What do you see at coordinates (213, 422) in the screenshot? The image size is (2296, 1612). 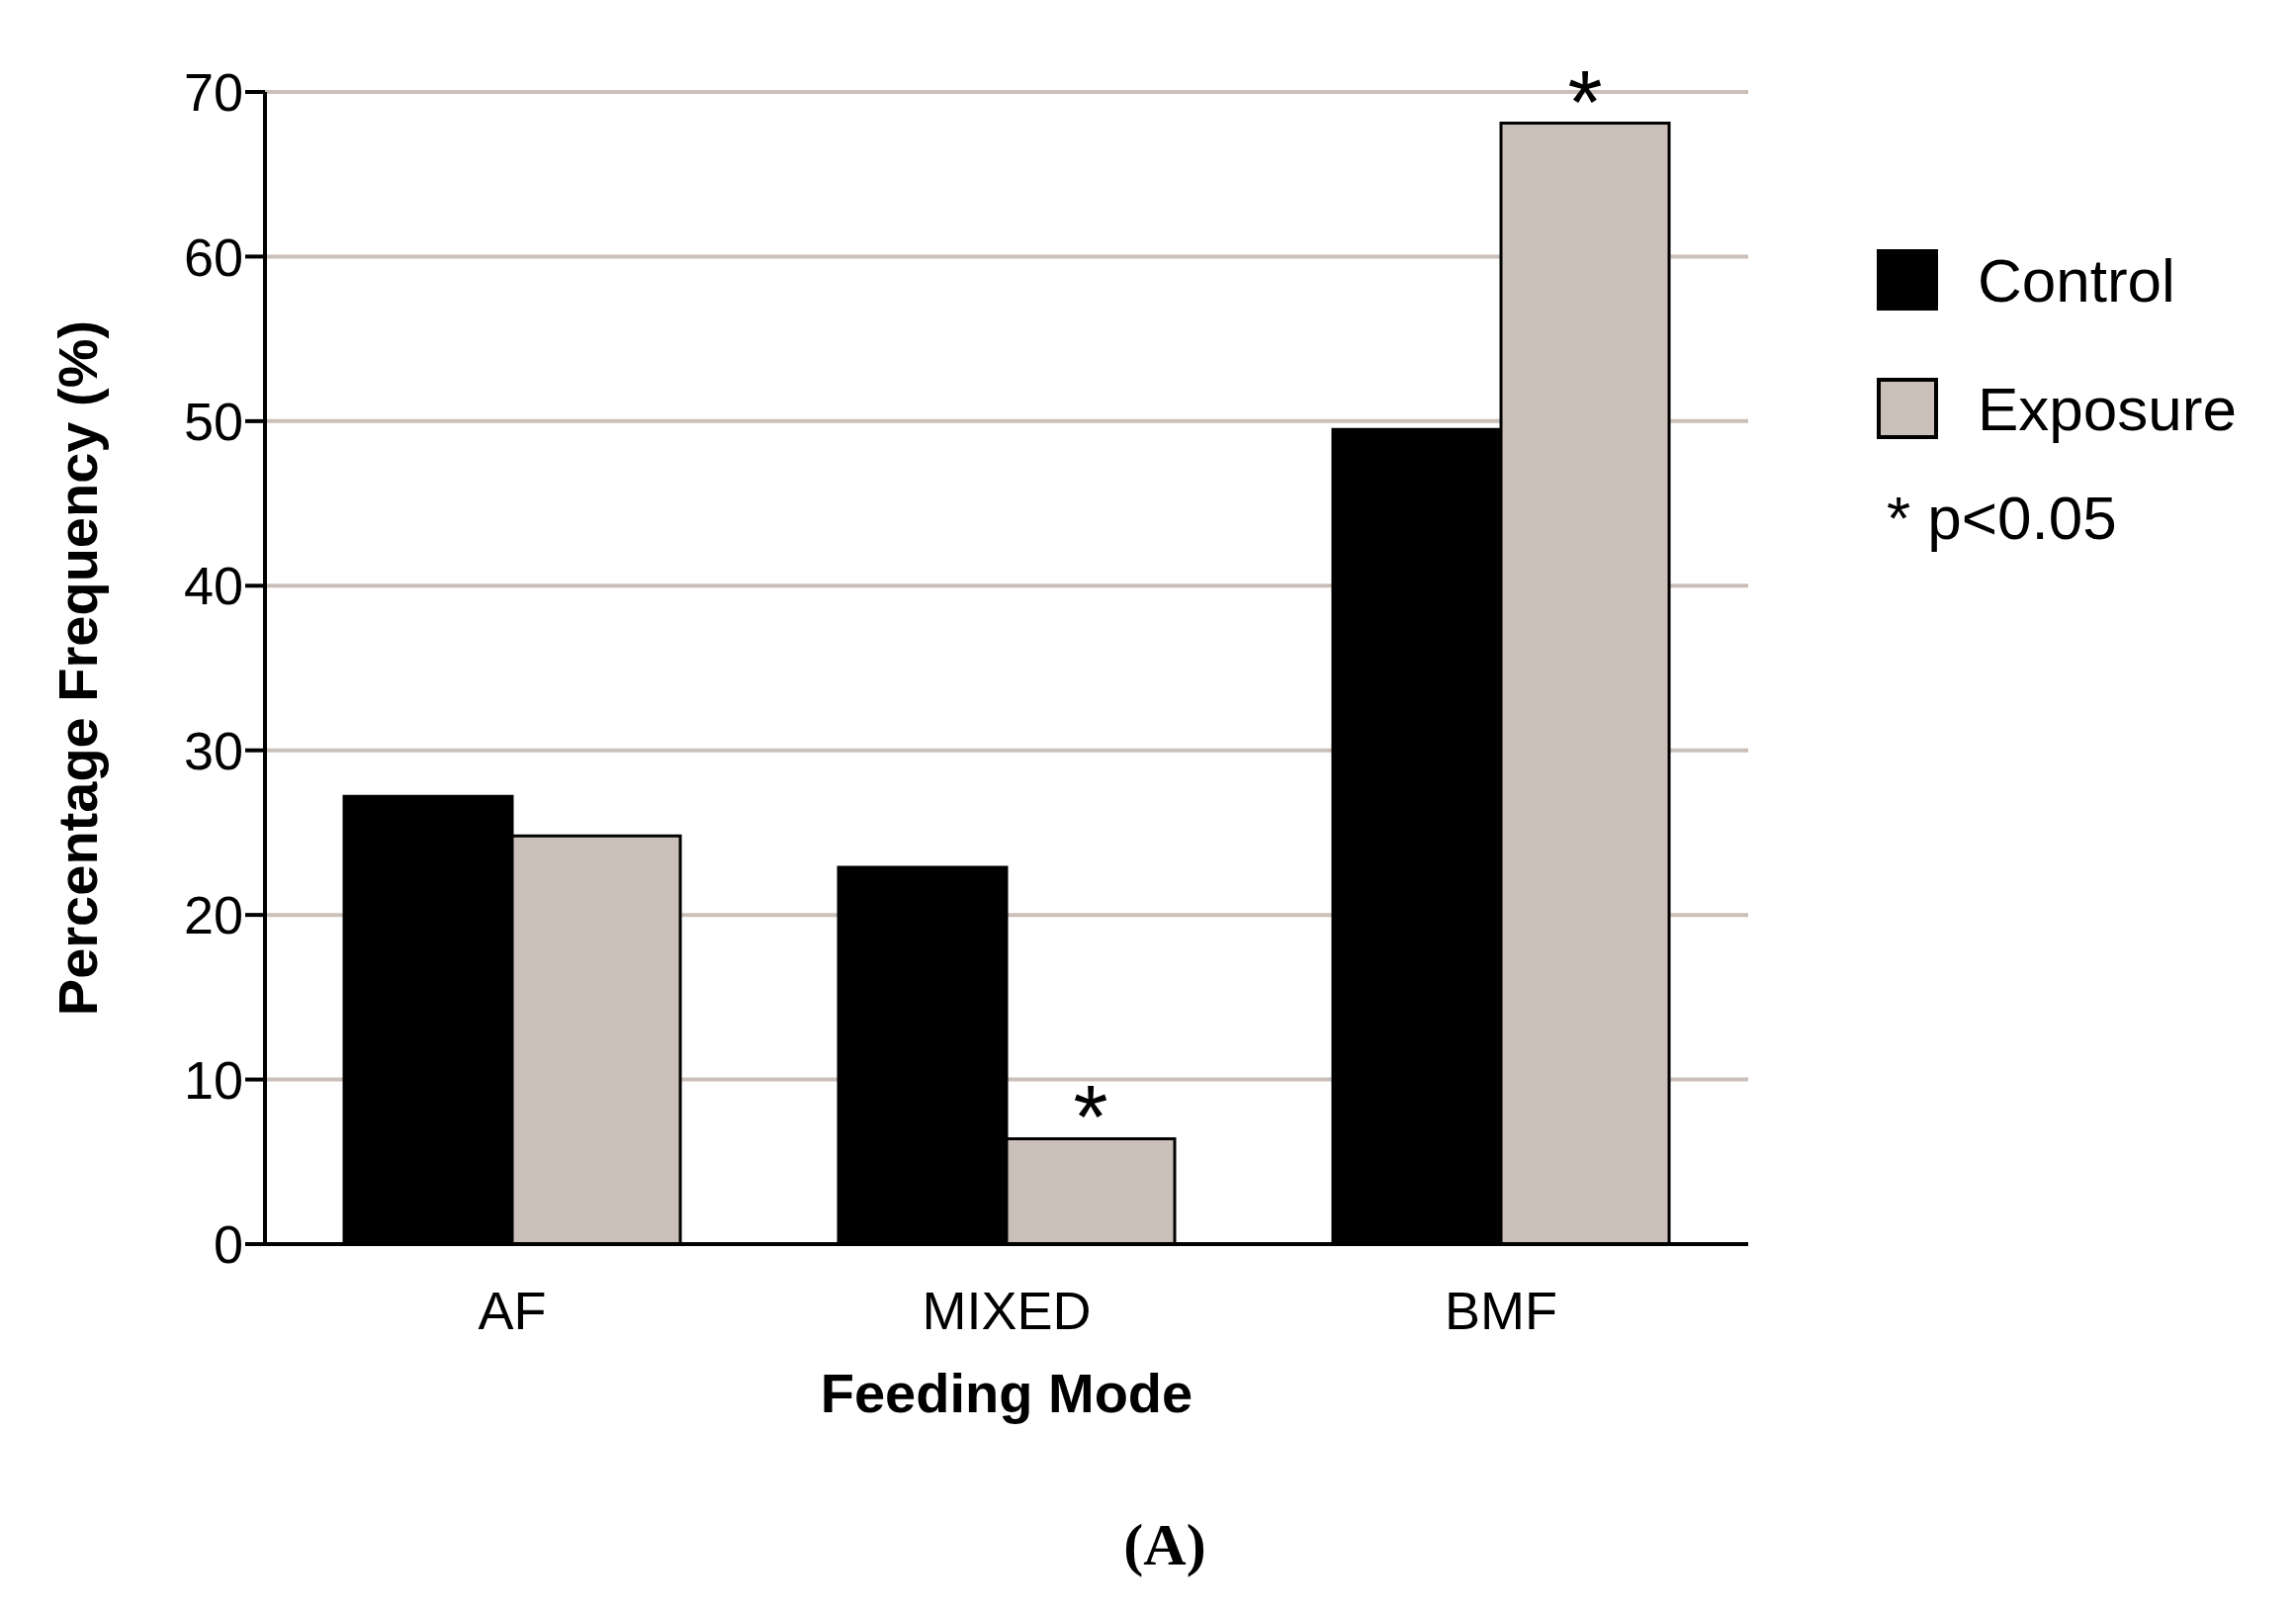 I see `y-tick-label: 50` at bounding box center [213, 422].